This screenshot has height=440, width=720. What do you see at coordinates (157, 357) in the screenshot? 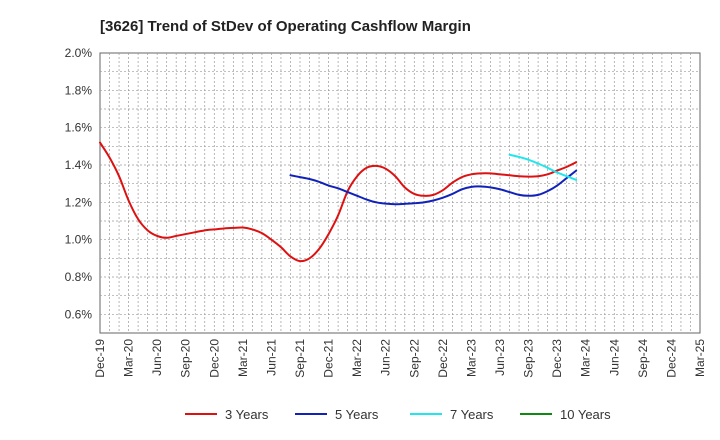
I see `x-tick-label: Jun-20` at bounding box center [157, 357].